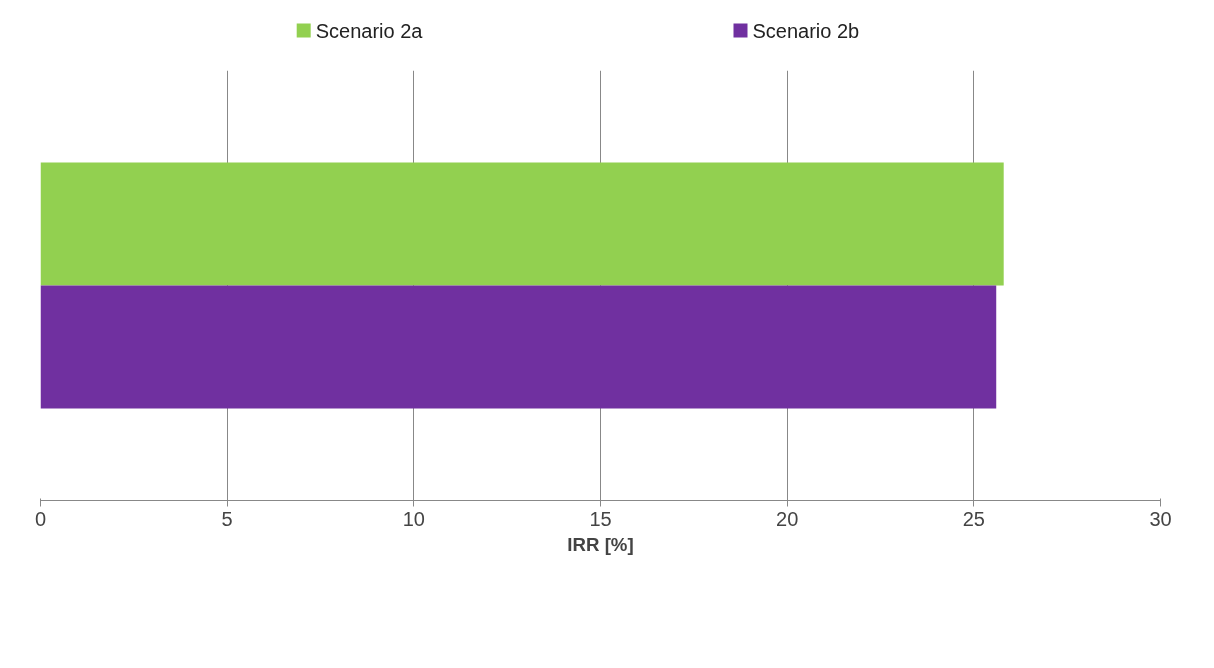  I want to click on x-tick-label: 30, so click(1160, 518).